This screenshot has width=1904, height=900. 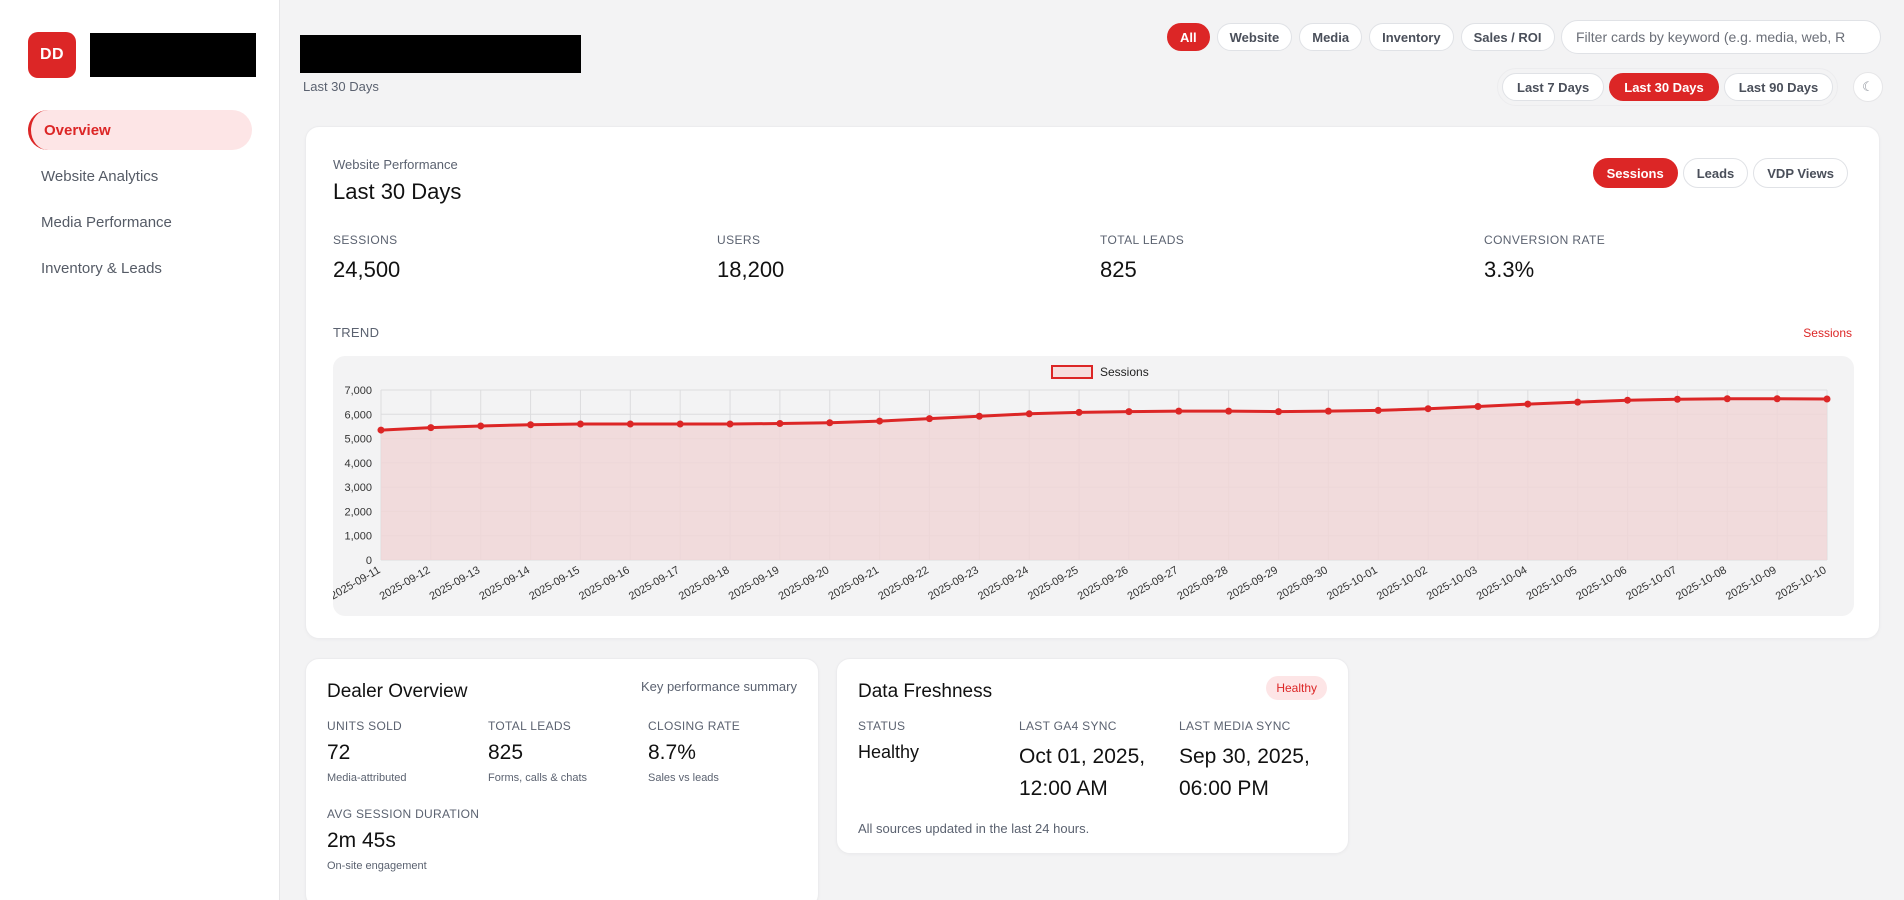 I want to click on brand: DD, so click(x=142, y=55).